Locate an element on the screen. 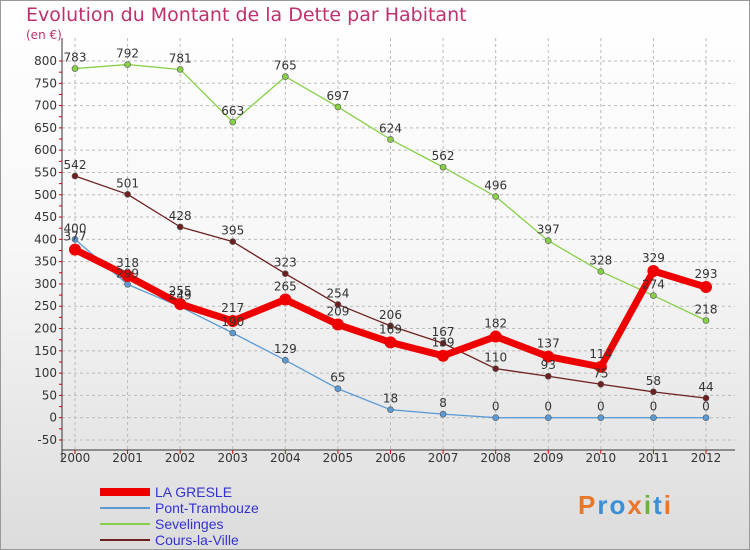 The height and width of the screenshot is (550, 750). data-label: 167 is located at coordinates (443, 332).